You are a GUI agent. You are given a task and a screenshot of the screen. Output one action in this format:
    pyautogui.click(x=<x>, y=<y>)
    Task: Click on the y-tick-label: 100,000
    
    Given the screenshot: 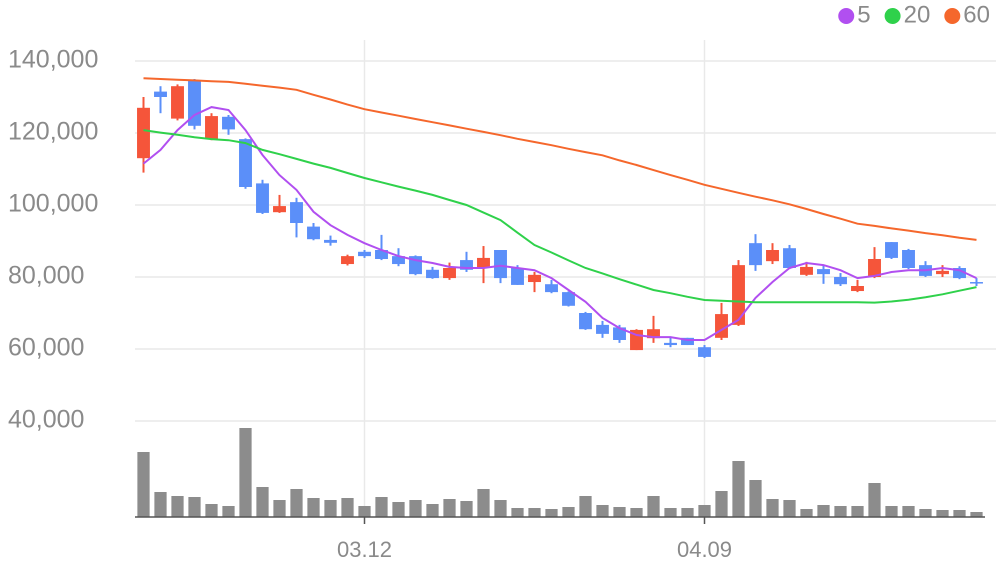 What is the action you would take?
    pyautogui.click(x=53, y=204)
    